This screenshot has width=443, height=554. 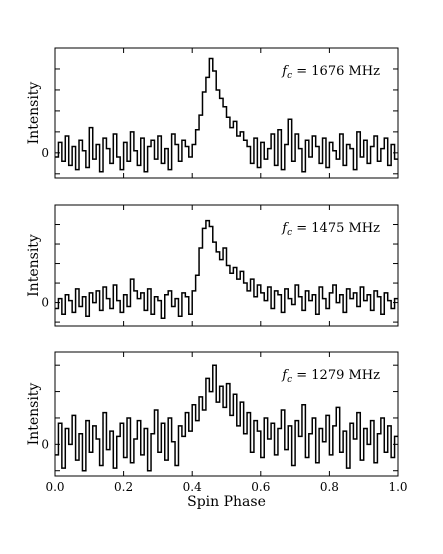 I want to click on x-tick-label: 0.8, so click(x=329, y=487).